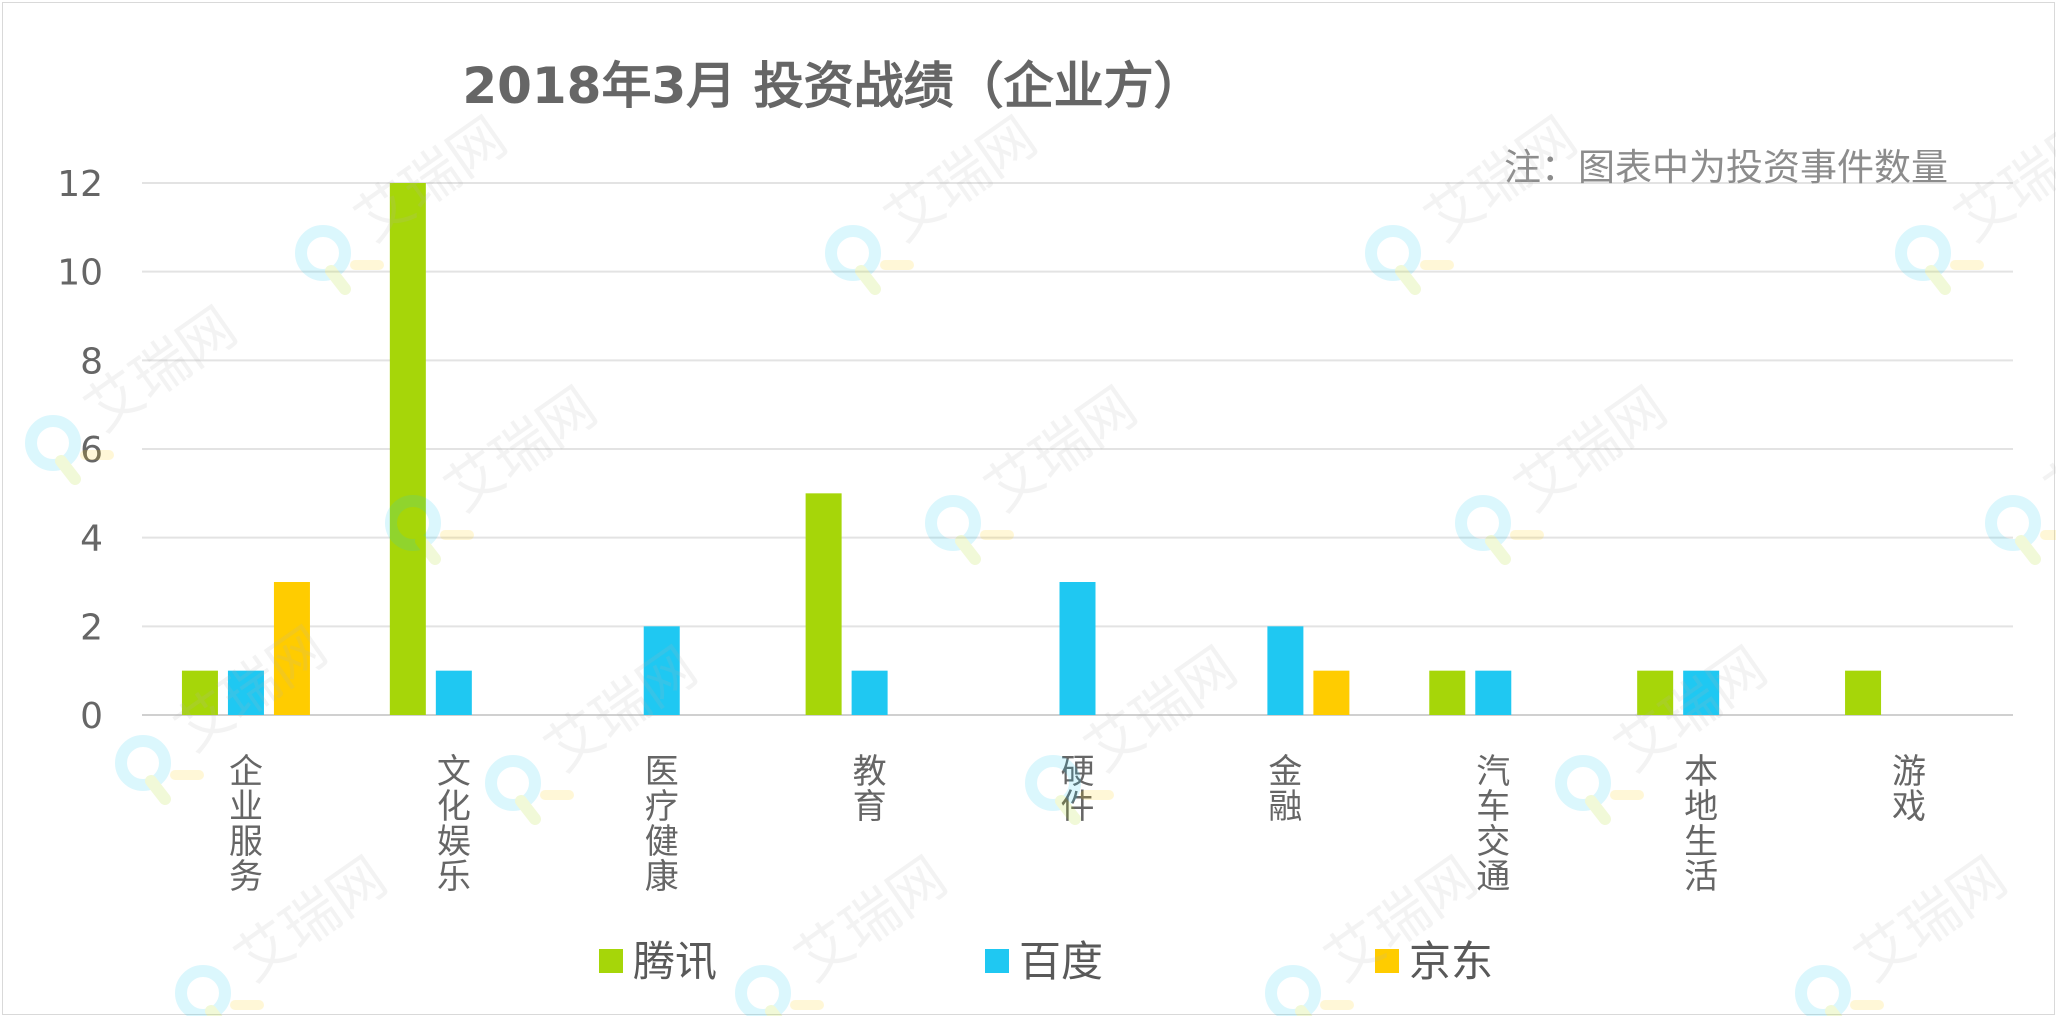 The width and height of the screenshot is (2059, 1019). I want to click on bar-百度-金融, so click(1285, 670).